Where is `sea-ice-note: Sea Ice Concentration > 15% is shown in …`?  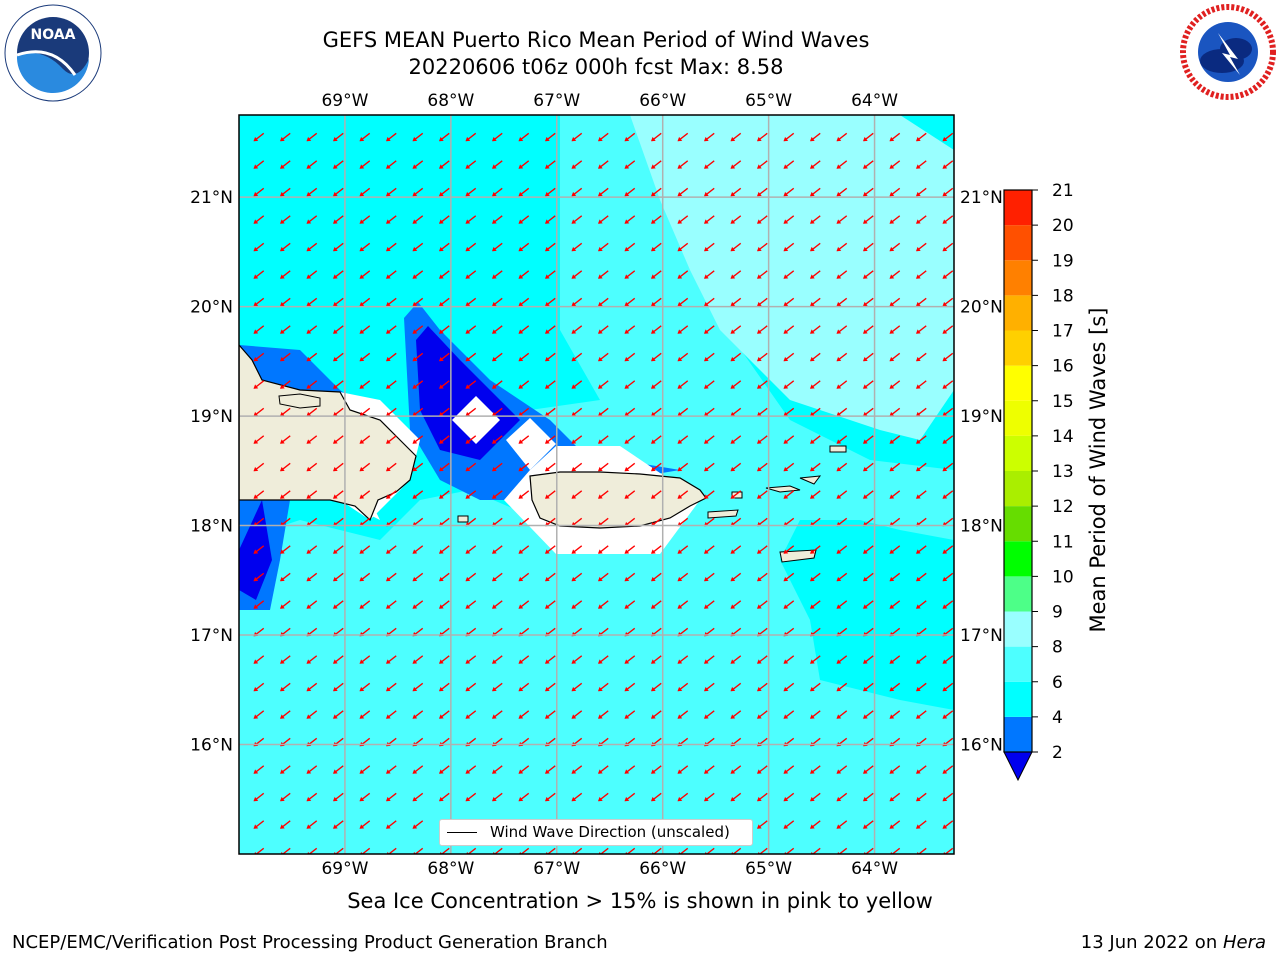 sea-ice-note: Sea Ice Concentration > 15% is shown in … is located at coordinates (640, 901).